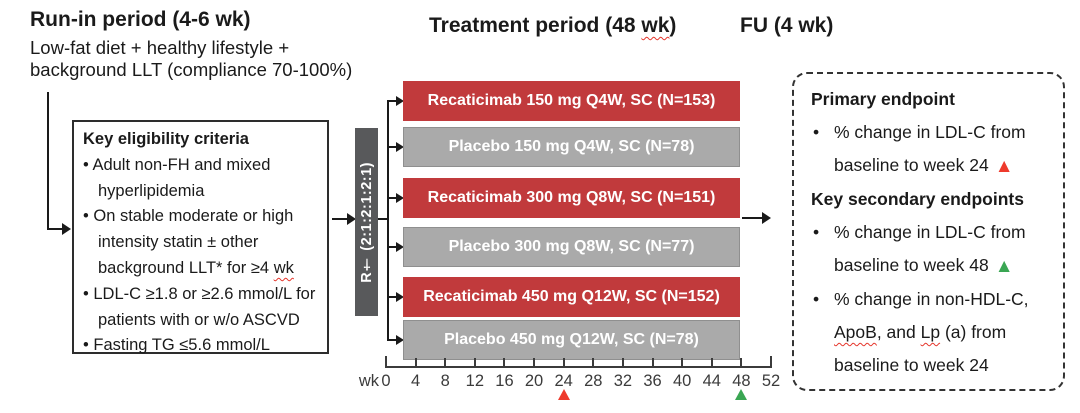 The image size is (1080, 413). I want to click on eligibility-line: intensity statin ± other, so click(178, 242).